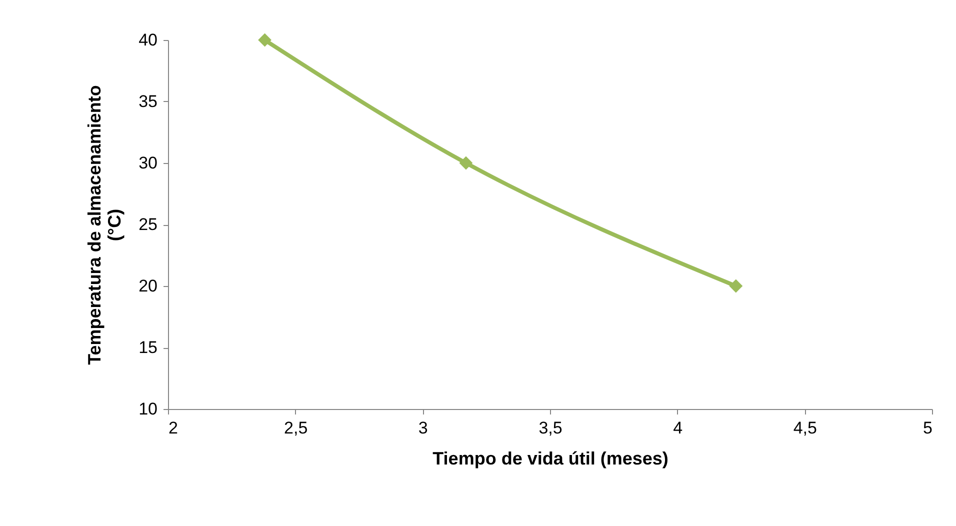 The height and width of the screenshot is (526, 956). What do you see at coordinates (148, 101) in the screenshot?
I see `y-tick-label: 35` at bounding box center [148, 101].